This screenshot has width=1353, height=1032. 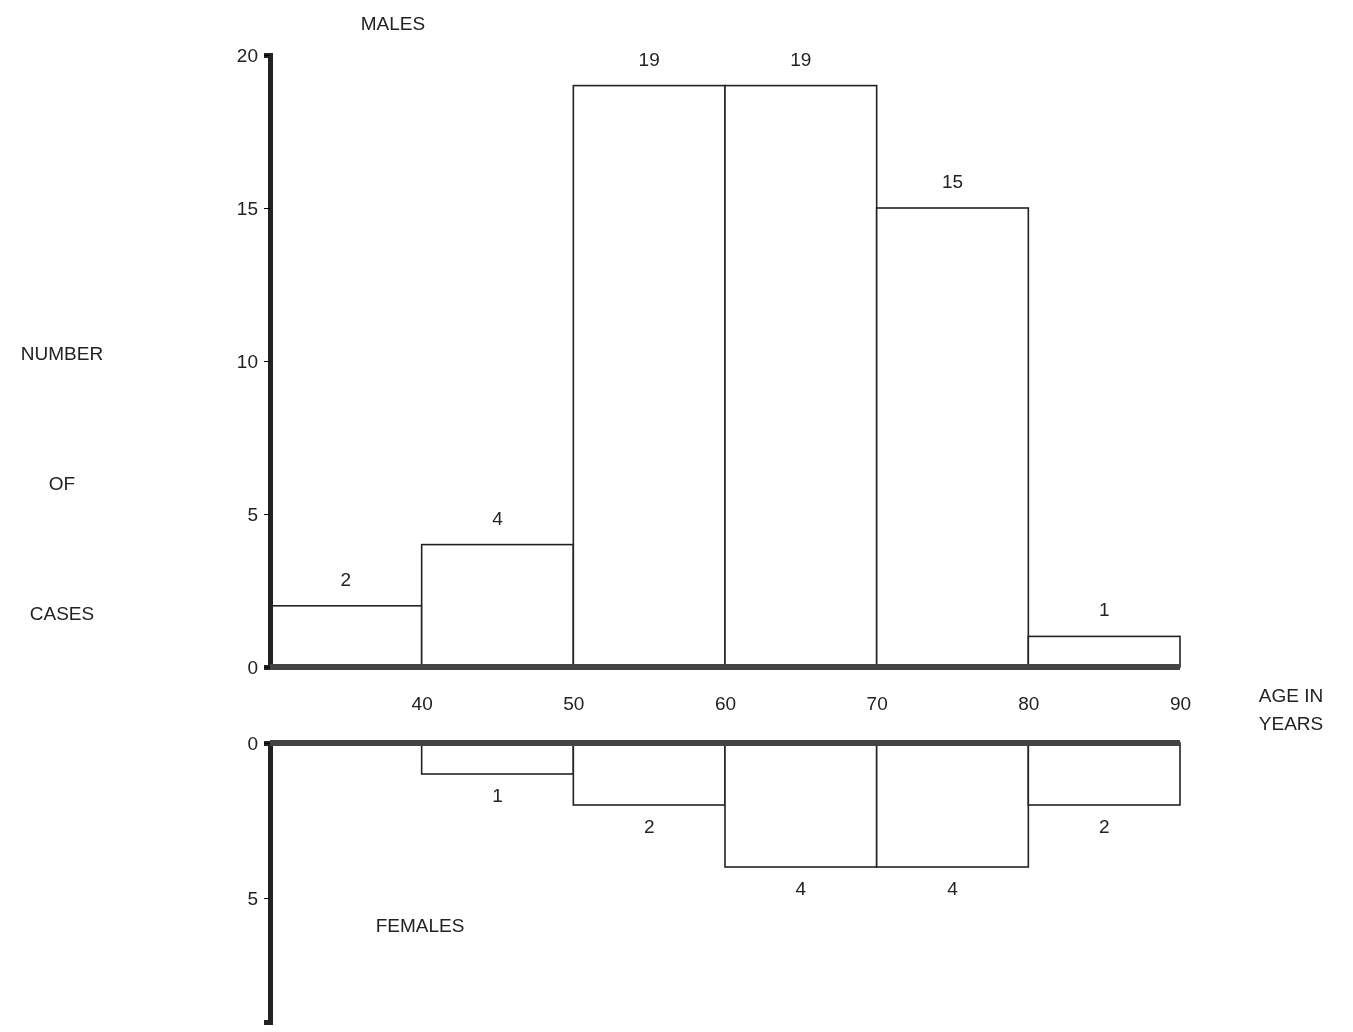 I want to click on x-tick-label: 50, so click(x=574, y=704).